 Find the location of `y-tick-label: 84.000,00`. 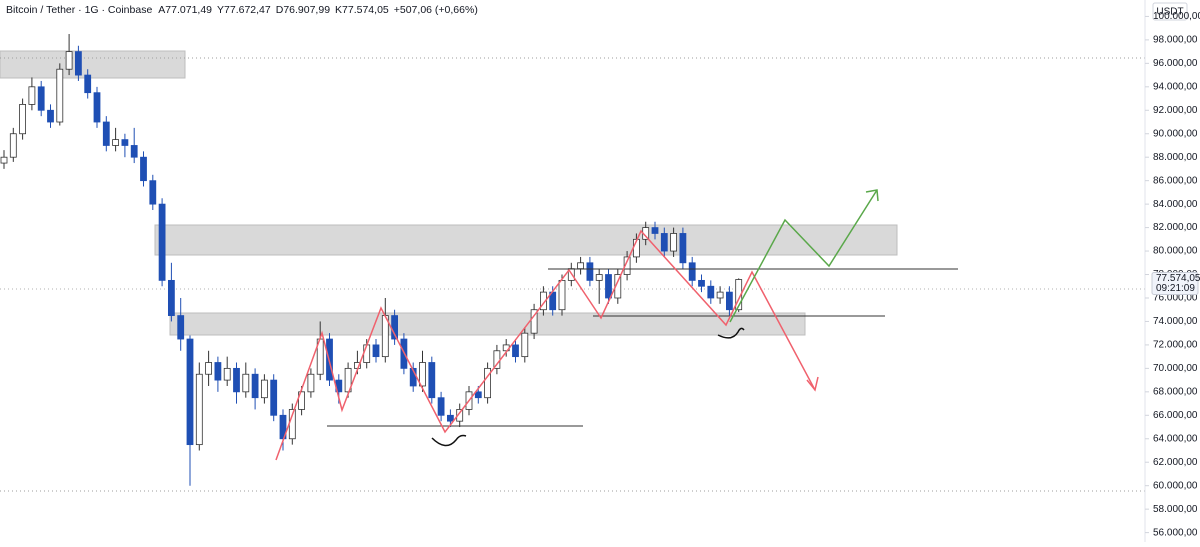

y-tick-label: 84.000,00 is located at coordinates (1175, 204).